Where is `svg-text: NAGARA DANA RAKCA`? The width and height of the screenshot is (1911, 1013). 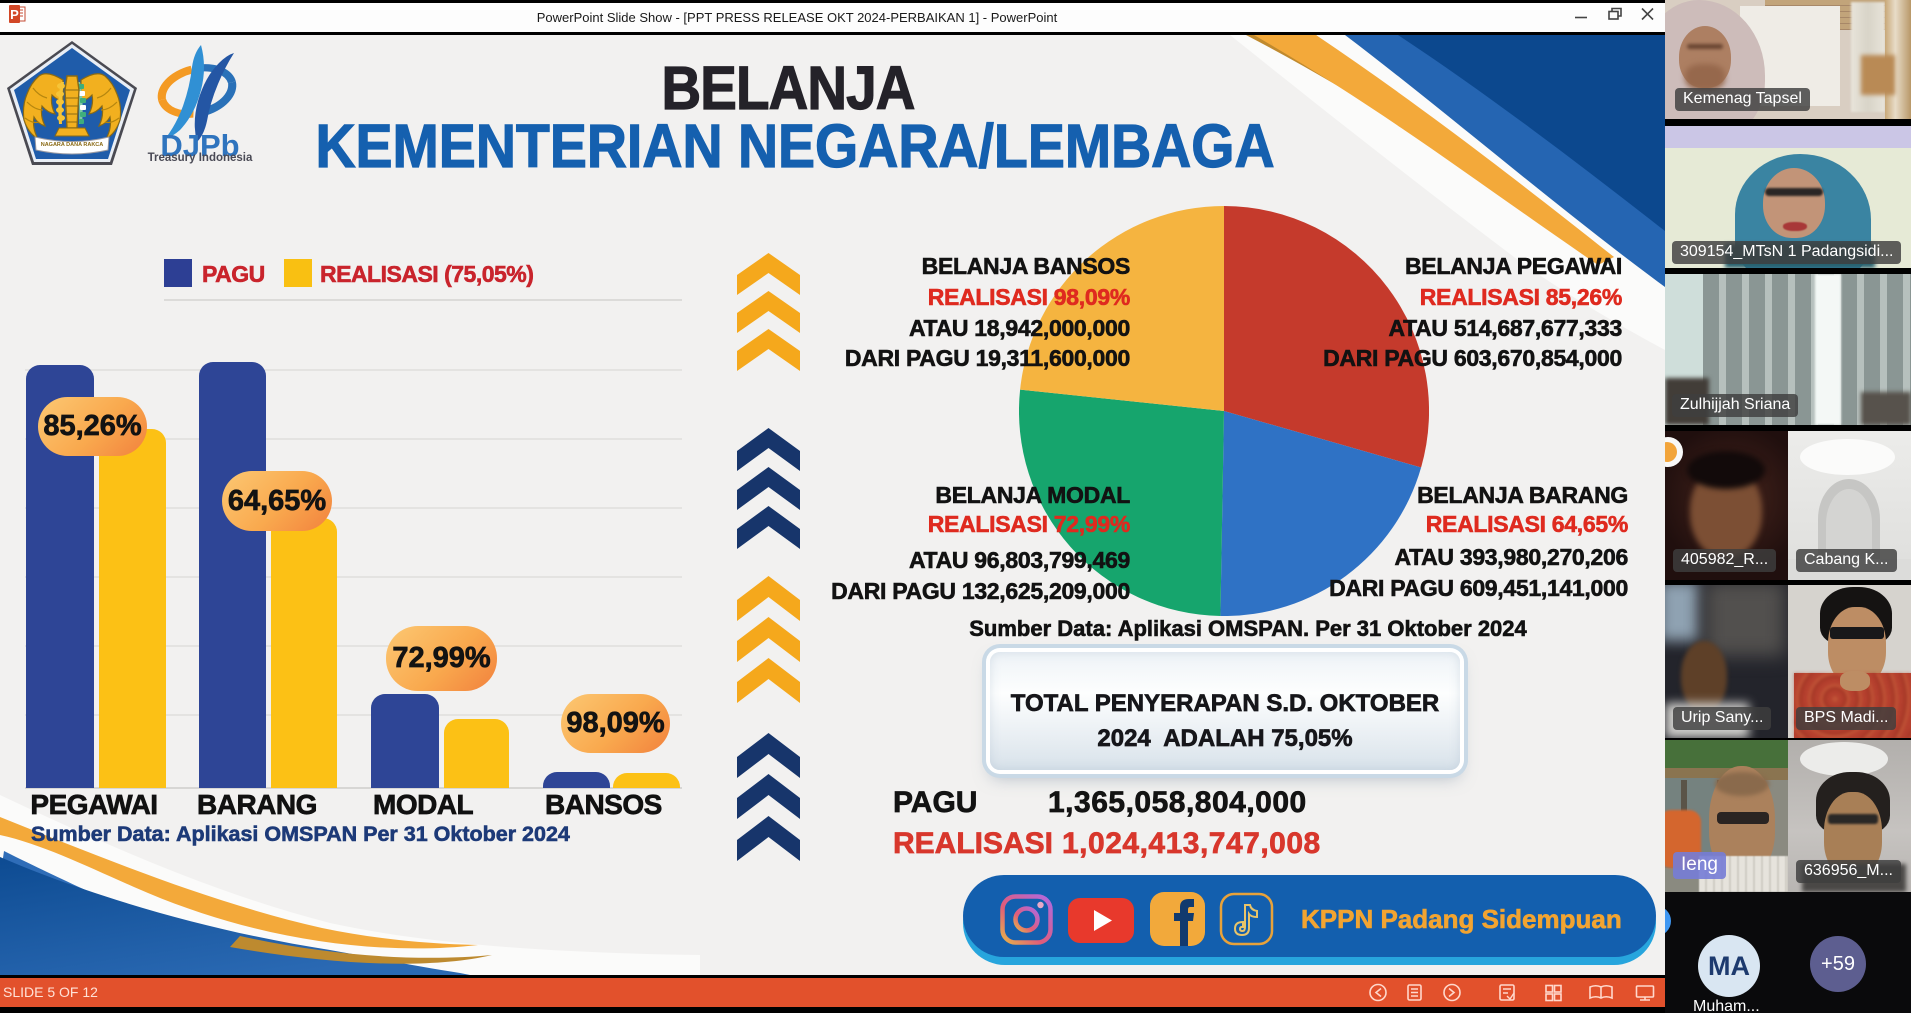
svg-text: NAGARA DANA RAKCA is located at coordinates (72, 145).